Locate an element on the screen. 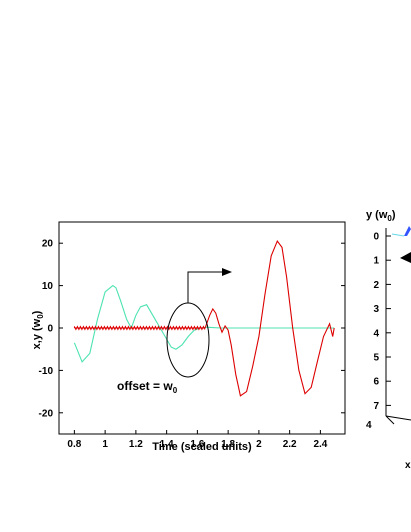 The height and width of the screenshot is (532, 411). x-axis-ticks: 0.8 1 1.2 1.4 1.6 1.8 2 2.2 2.4 is located at coordinates (197, 440).